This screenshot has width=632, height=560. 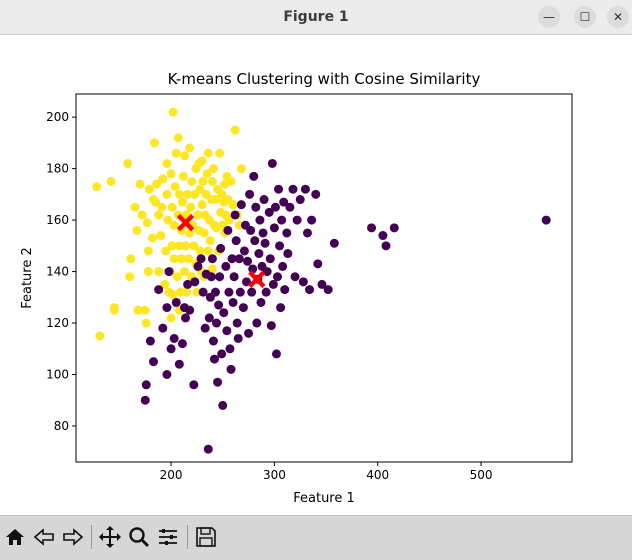 What do you see at coordinates (585, 17) in the screenshot?
I see `maximize-icon: ☐` at bounding box center [585, 17].